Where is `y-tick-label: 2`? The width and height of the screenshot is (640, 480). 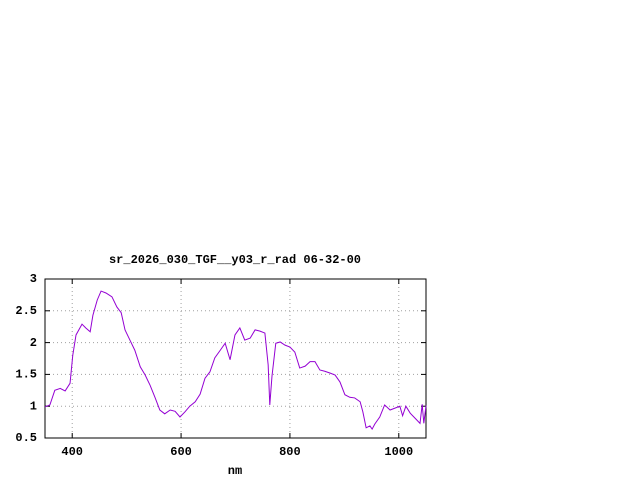 y-tick-label: 2 is located at coordinates (33, 343).